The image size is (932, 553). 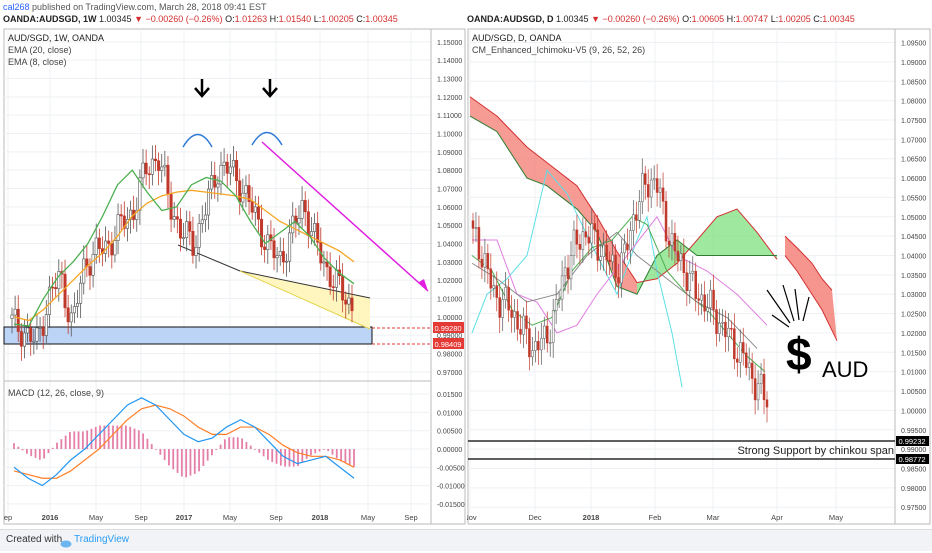 I want to click on price-tick-label: 0.99000, so click(x=449, y=336).